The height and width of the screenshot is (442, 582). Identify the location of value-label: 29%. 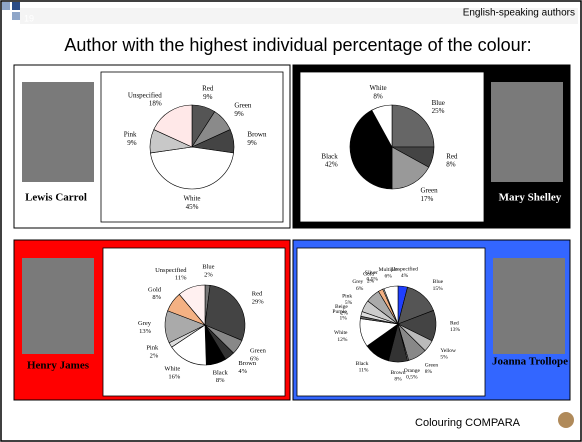
(258, 301).